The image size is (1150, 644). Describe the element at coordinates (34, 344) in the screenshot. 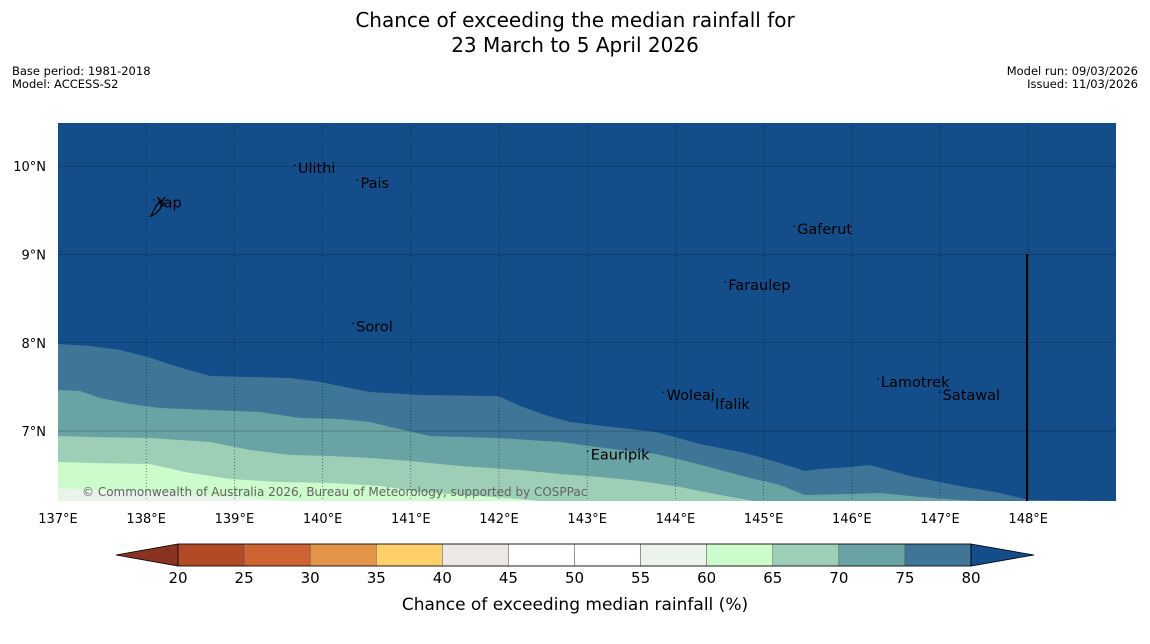

I see `latitude-label: 8°N` at that location.